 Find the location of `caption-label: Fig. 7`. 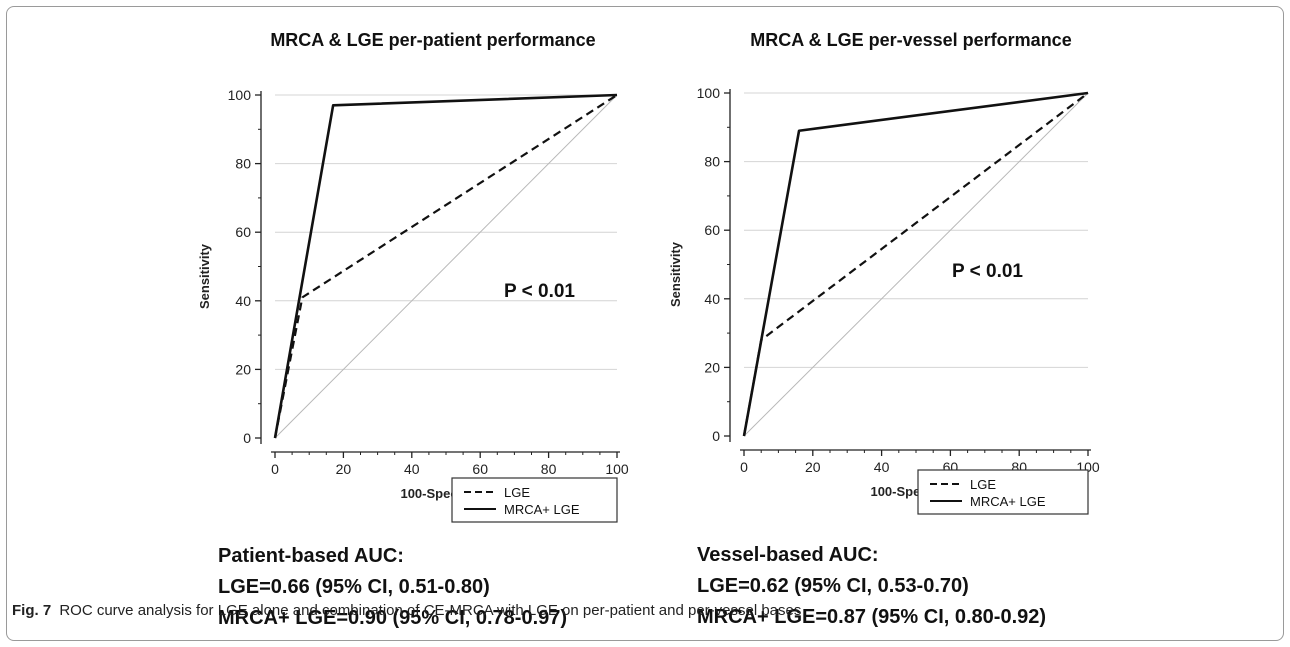

caption-label: Fig. 7 is located at coordinates (32, 610).